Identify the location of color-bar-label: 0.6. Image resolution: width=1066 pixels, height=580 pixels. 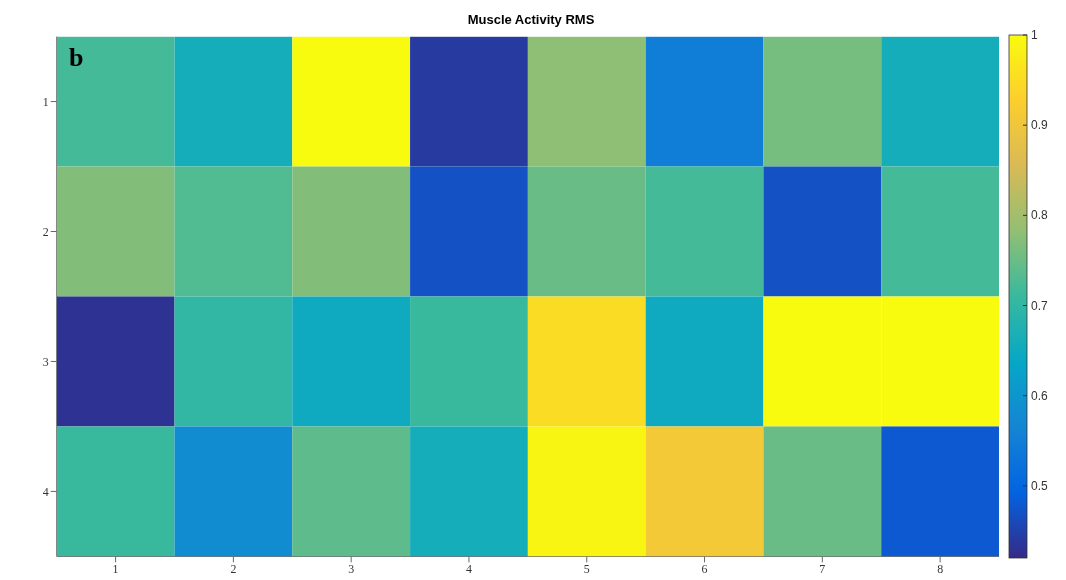
(1040, 395).